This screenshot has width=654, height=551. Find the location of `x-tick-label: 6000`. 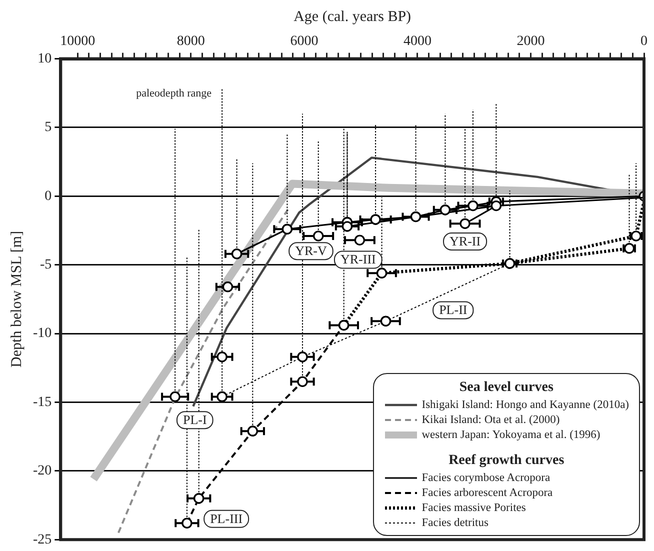

x-tick-label: 6000 is located at coordinates (304, 42).